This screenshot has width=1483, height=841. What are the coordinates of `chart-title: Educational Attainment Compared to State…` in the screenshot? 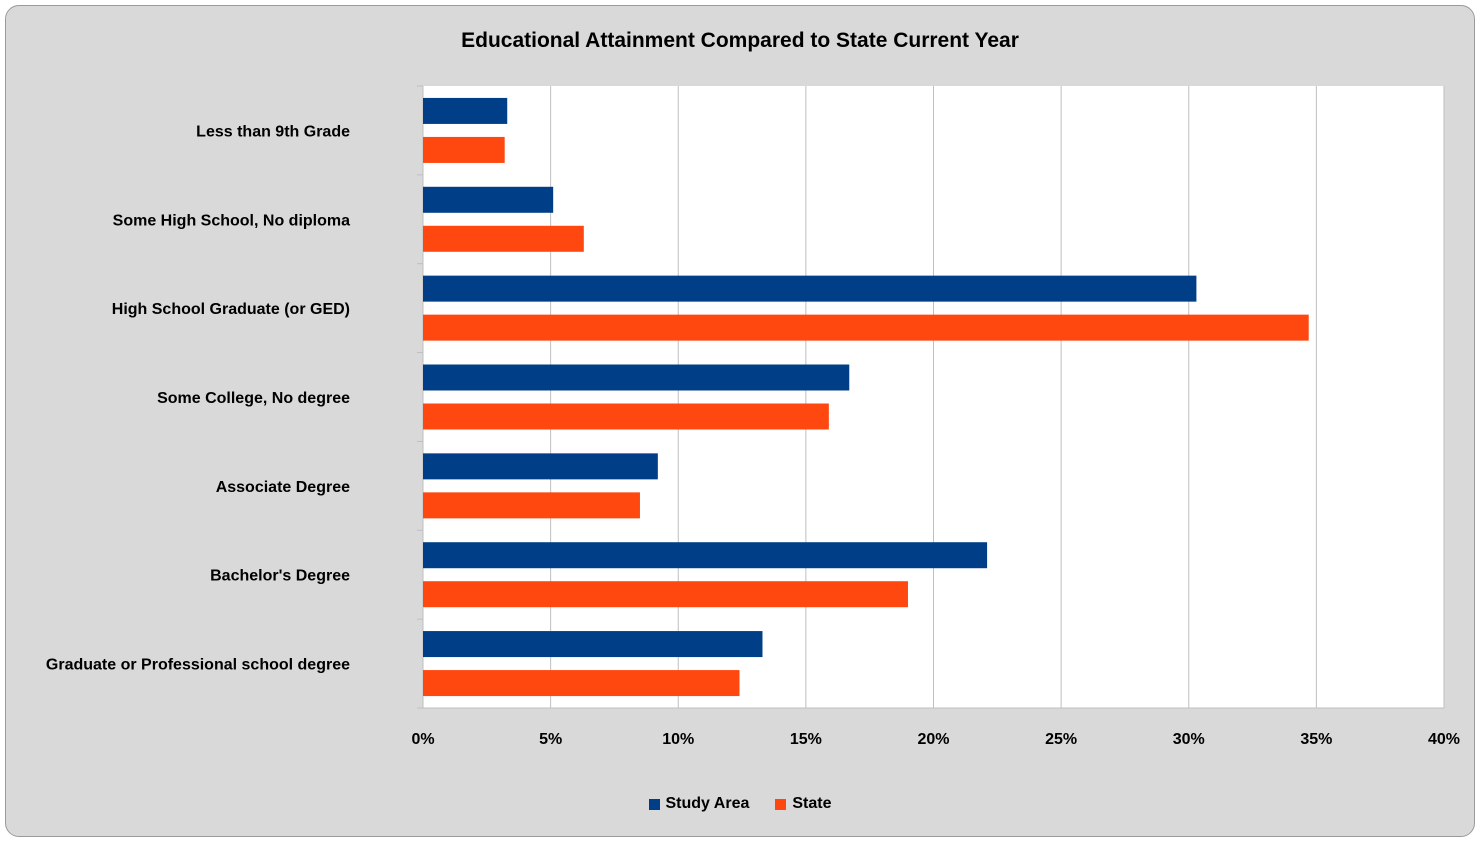 It's located at (740, 40).